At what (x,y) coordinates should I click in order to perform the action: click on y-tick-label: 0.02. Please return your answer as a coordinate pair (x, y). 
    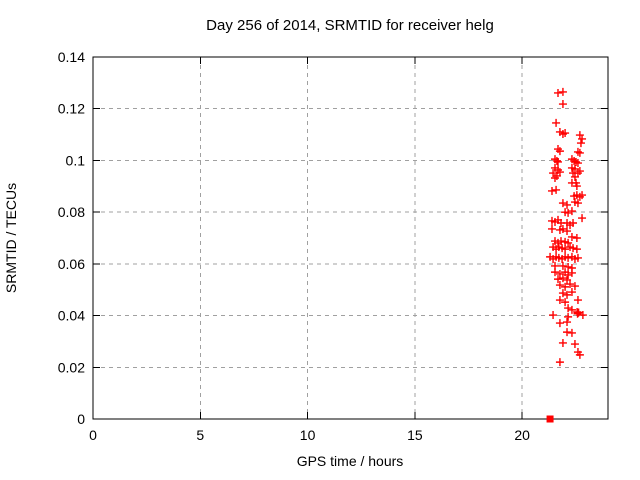
    Looking at the image, I should click on (71, 367).